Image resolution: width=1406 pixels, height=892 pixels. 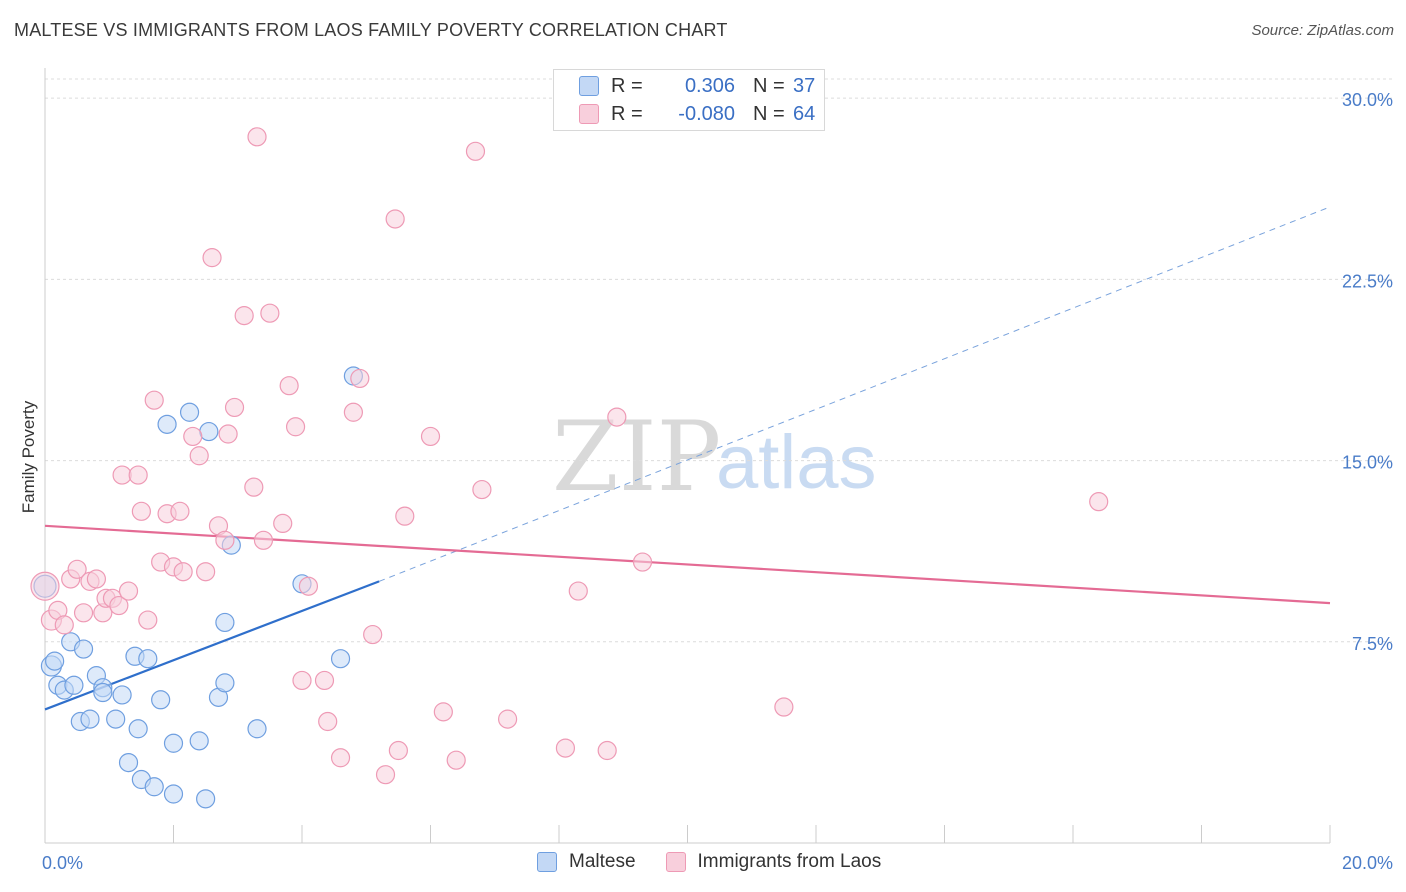 I want to click on legend-r-value: -0.080, so click(x=706, y=113).